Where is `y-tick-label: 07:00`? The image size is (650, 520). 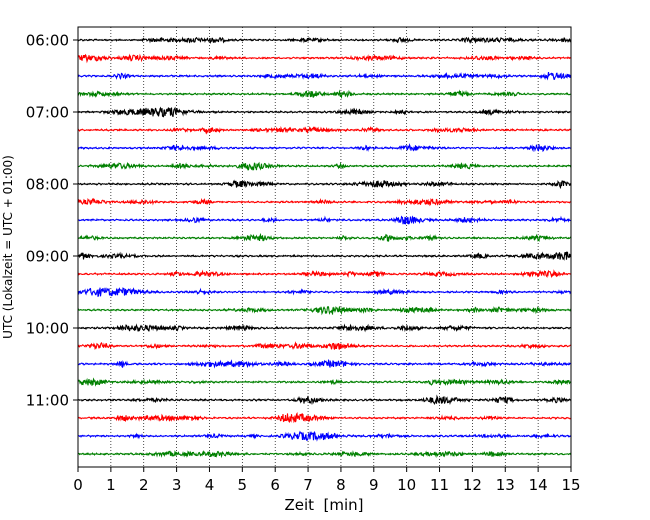
y-tick-label: 07:00 is located at coordinates (47, 113).